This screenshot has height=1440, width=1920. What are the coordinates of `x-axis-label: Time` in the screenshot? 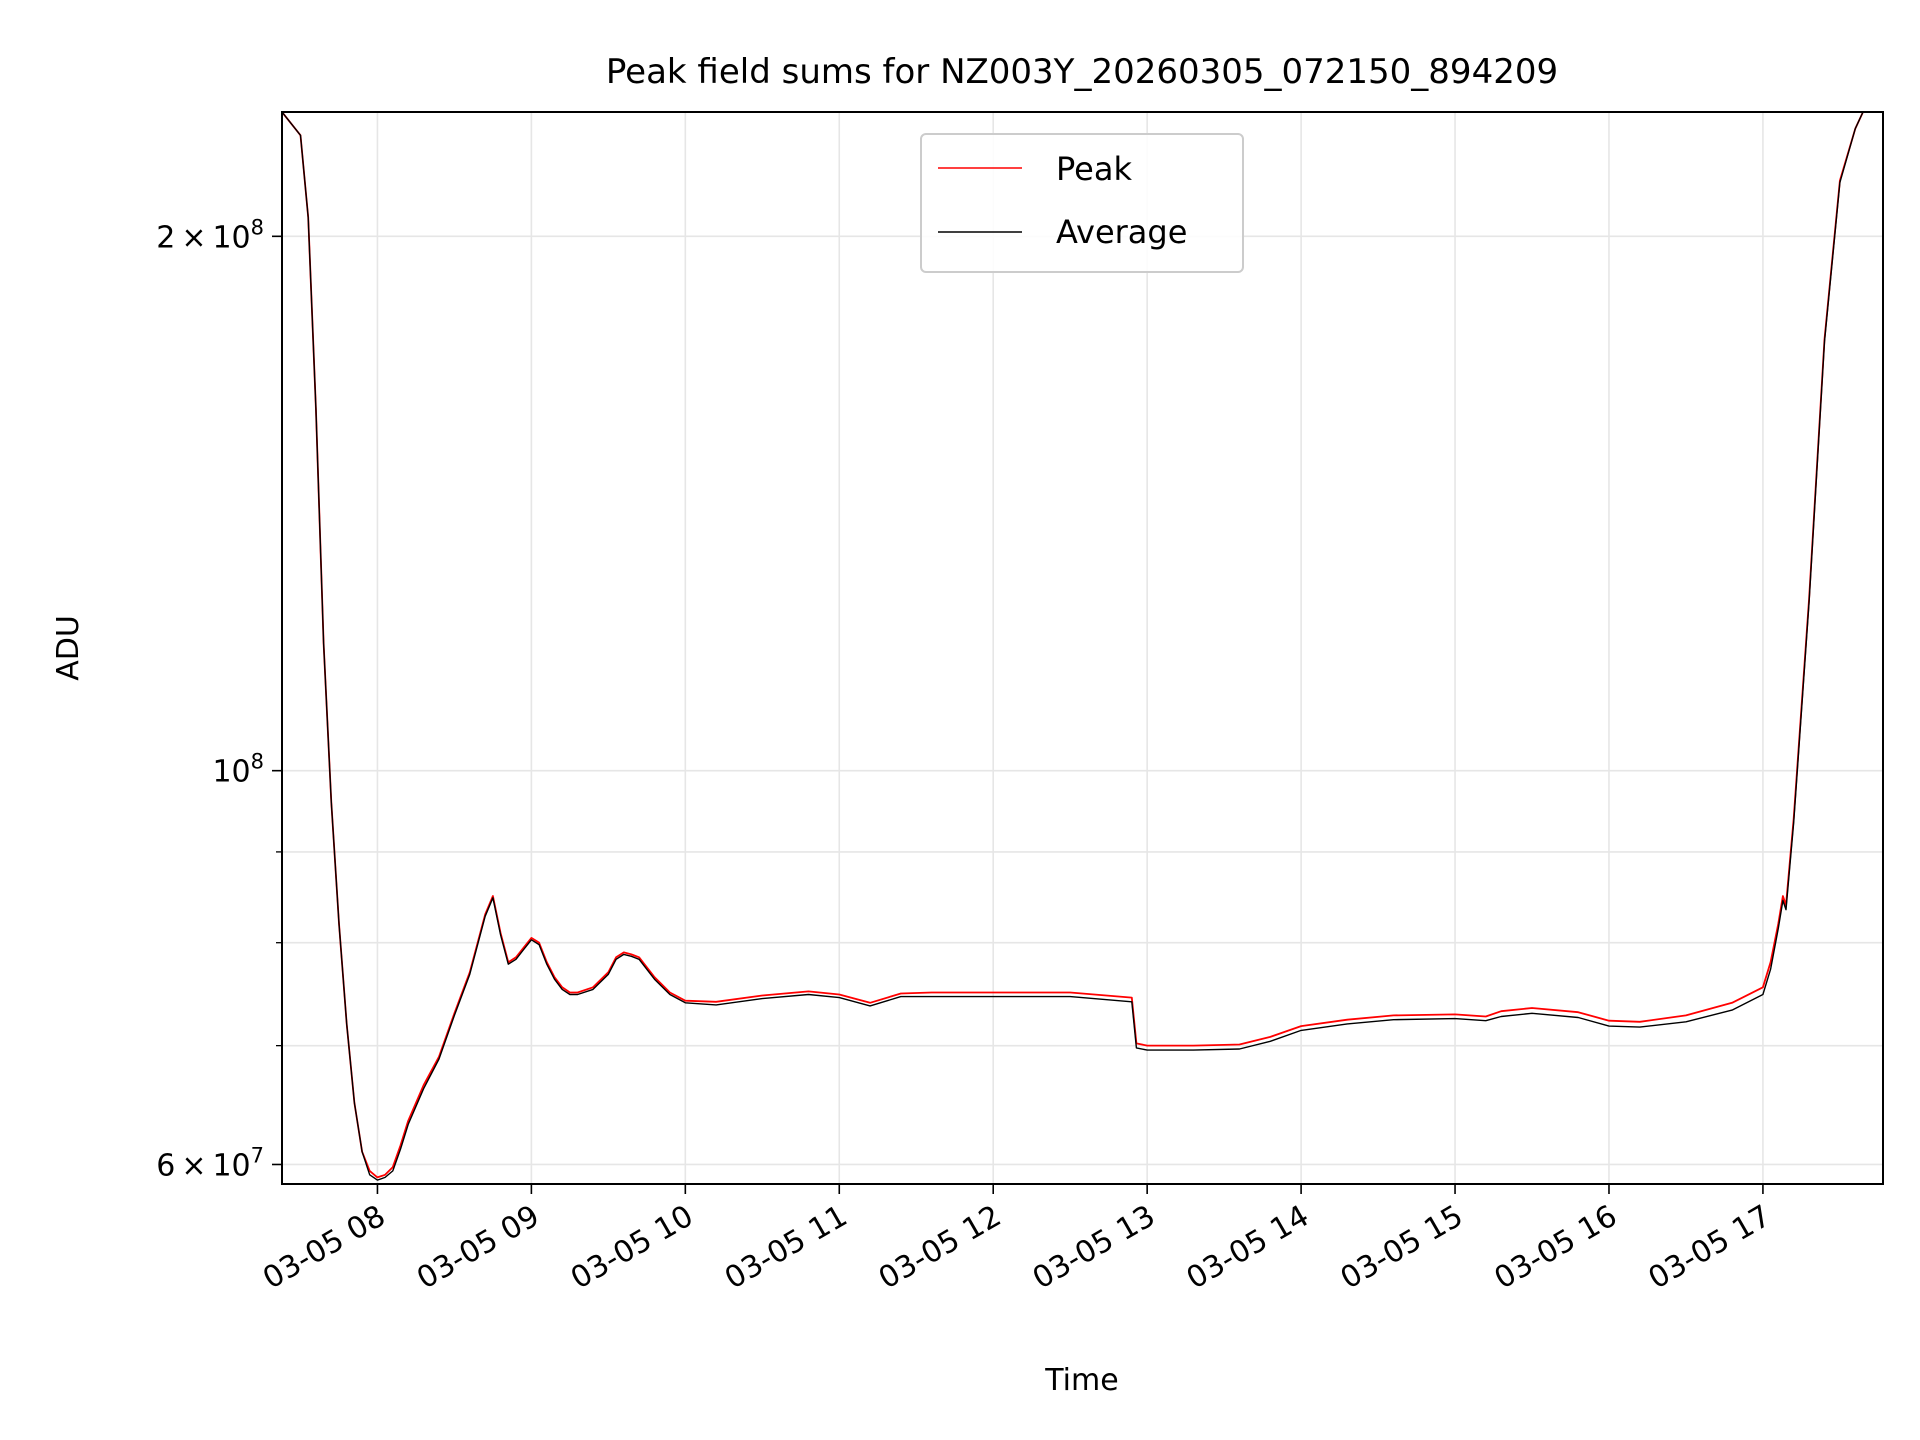 It's located at (1081, 1380).